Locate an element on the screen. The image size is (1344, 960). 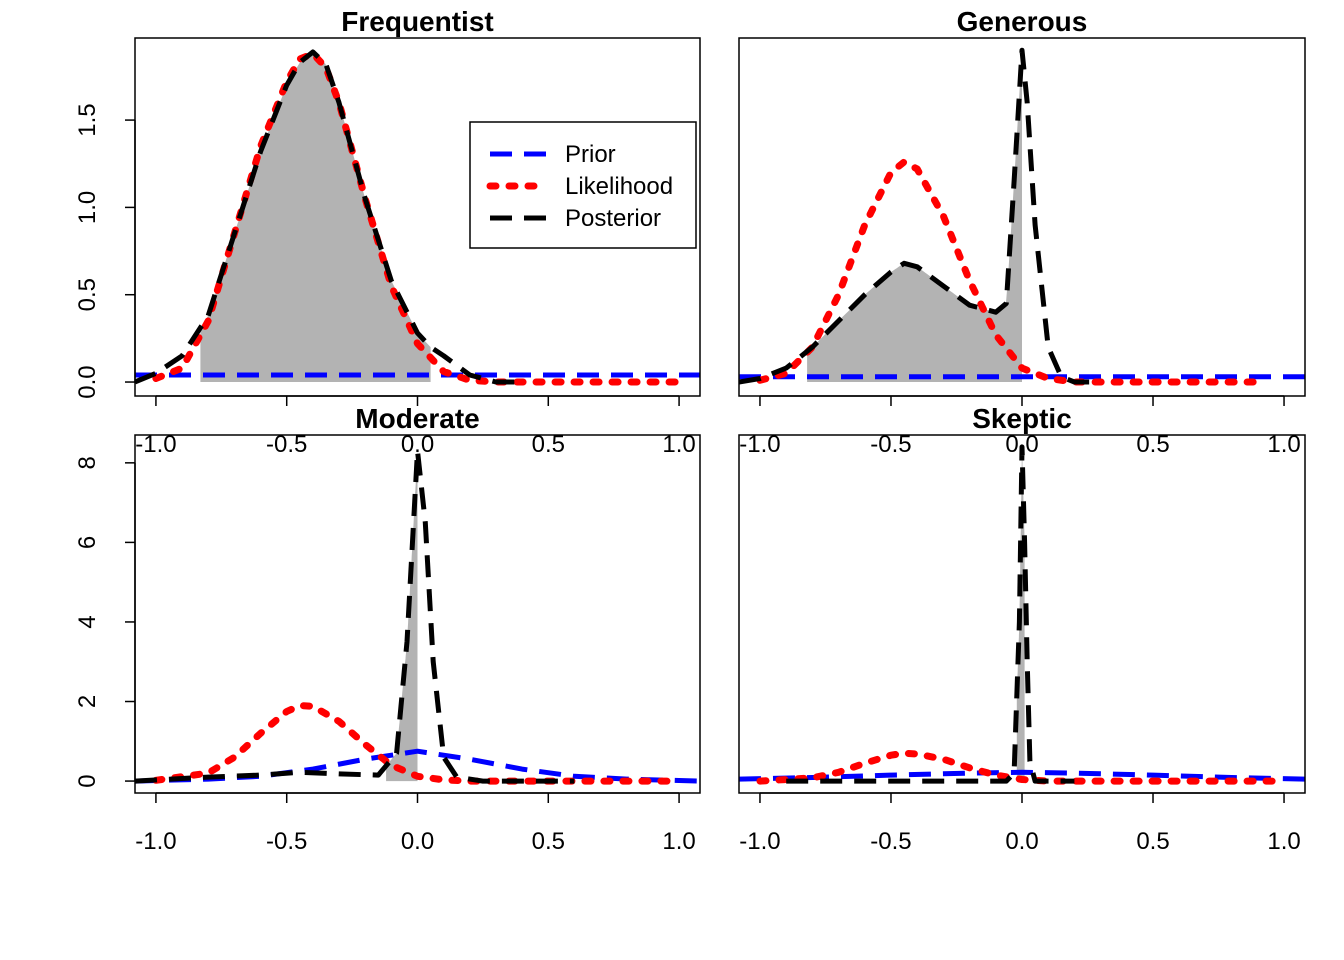
y-tick-label: 6 is located at coordinates (87, 542).